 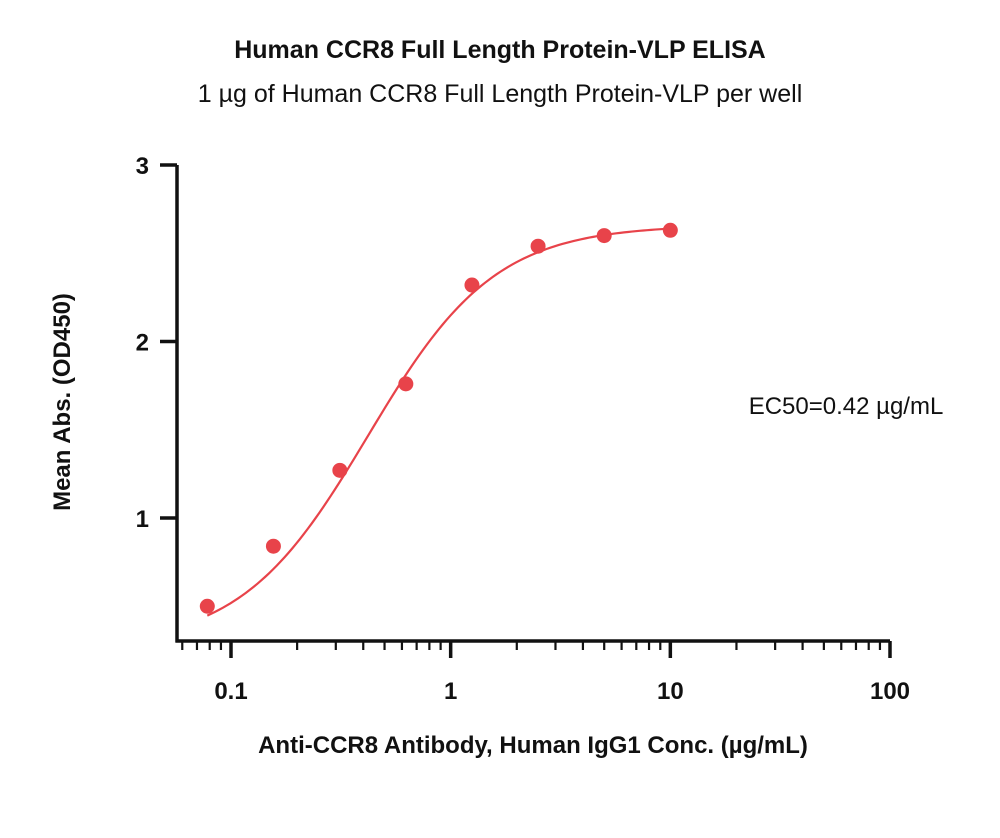 I want to click on x-ticks: 0.1 1 10 100, so click(x=545, y=673).